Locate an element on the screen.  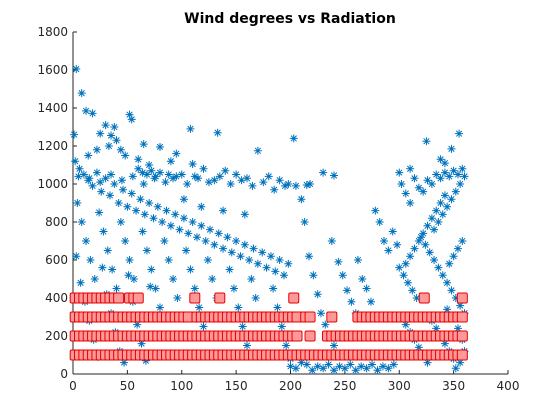
x-tick-label: 100 is located at coordinates (181, 386).